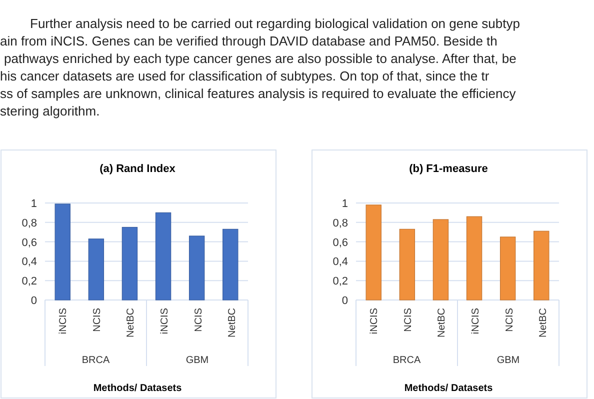 The image size is (594, 399). What do you see at coordinates (249, 41) in the screenshot?
I see `text: ain from iNCIS. Genes can be verified through DAVID database and PAM50. Beside th` at bounding box center [249, 41].